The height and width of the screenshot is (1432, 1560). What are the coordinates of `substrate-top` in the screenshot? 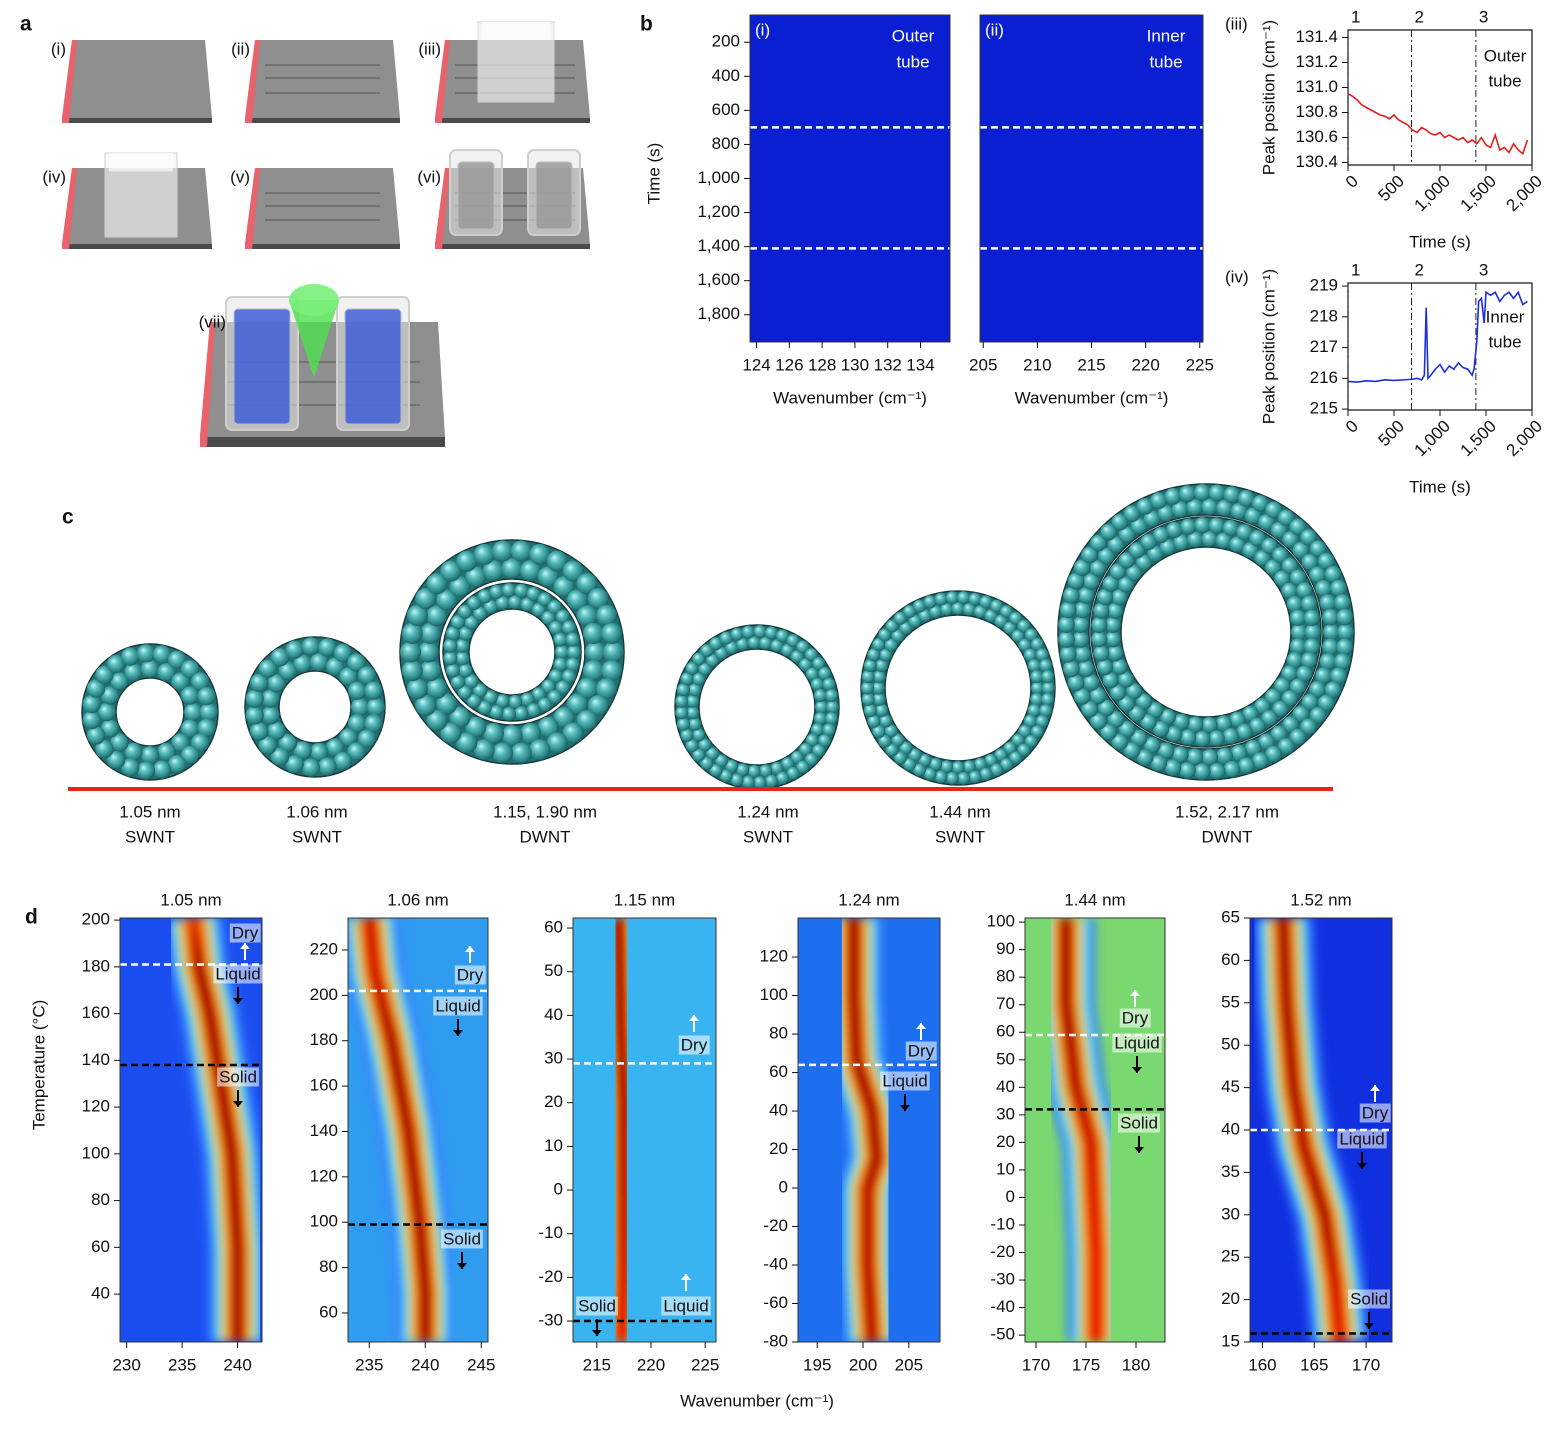 It's located at (137, 79).